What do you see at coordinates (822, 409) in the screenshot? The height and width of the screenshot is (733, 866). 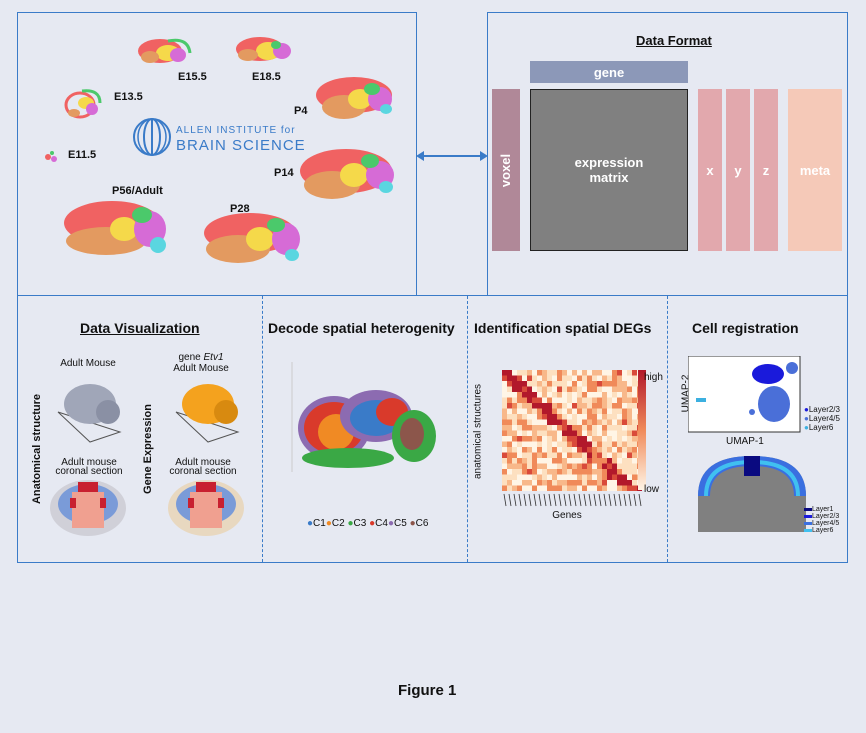 I see `umap-legend-0: ●Layer2/3` at bounding box center [822, 409].